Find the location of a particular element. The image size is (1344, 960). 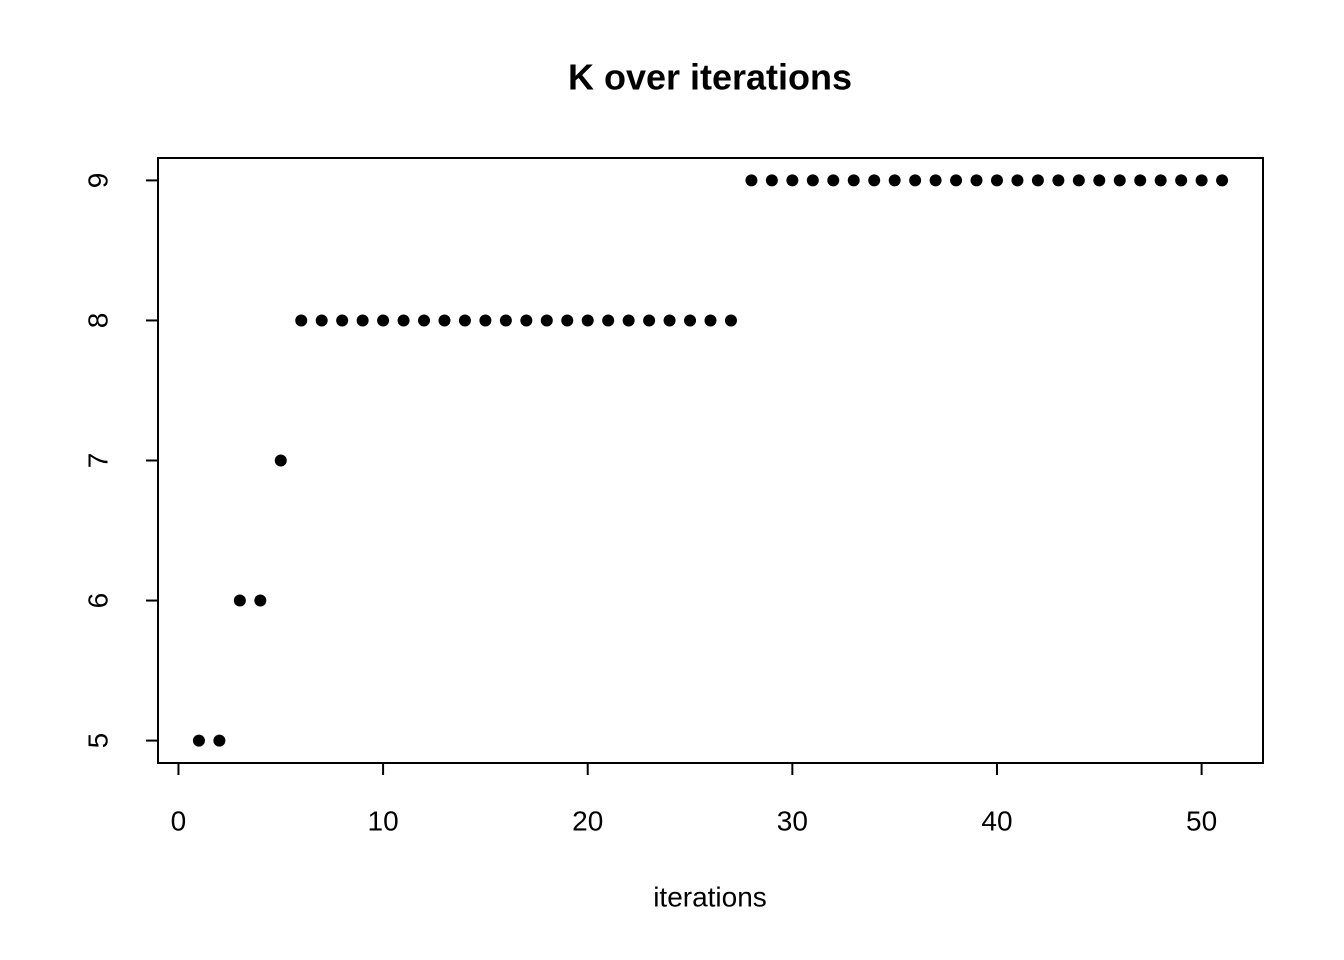

y-tick-label: 6 is located at coordinates (97, 601).